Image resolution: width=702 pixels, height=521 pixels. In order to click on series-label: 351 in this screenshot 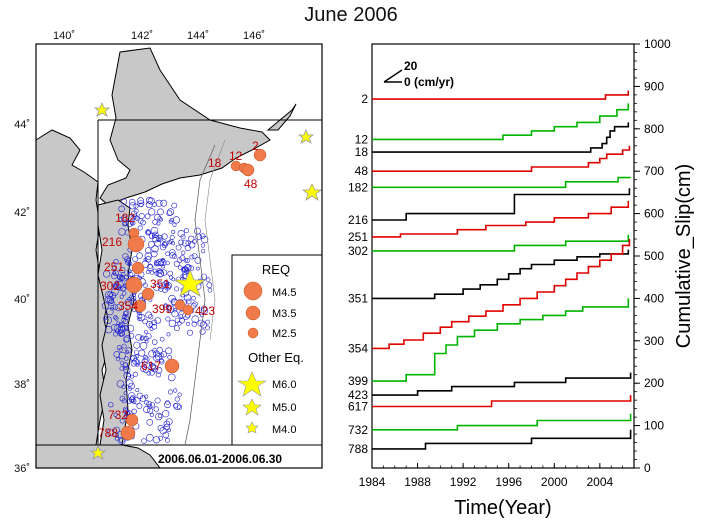, I will do `click(358, 298)`.